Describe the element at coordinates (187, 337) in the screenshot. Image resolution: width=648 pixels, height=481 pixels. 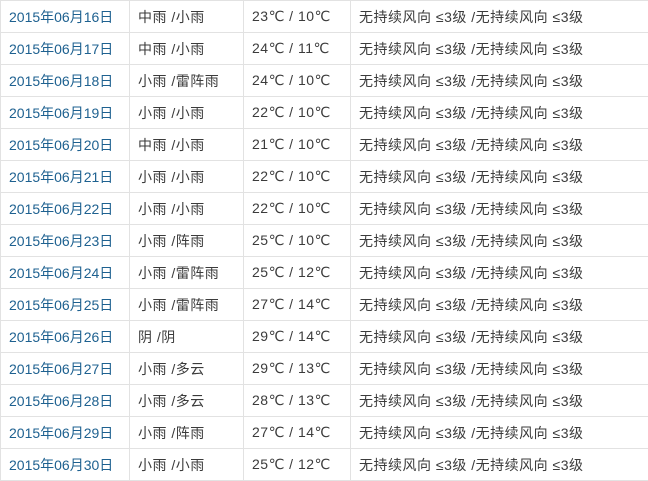
I see `weather-cell: 阴 /阴` at that location.